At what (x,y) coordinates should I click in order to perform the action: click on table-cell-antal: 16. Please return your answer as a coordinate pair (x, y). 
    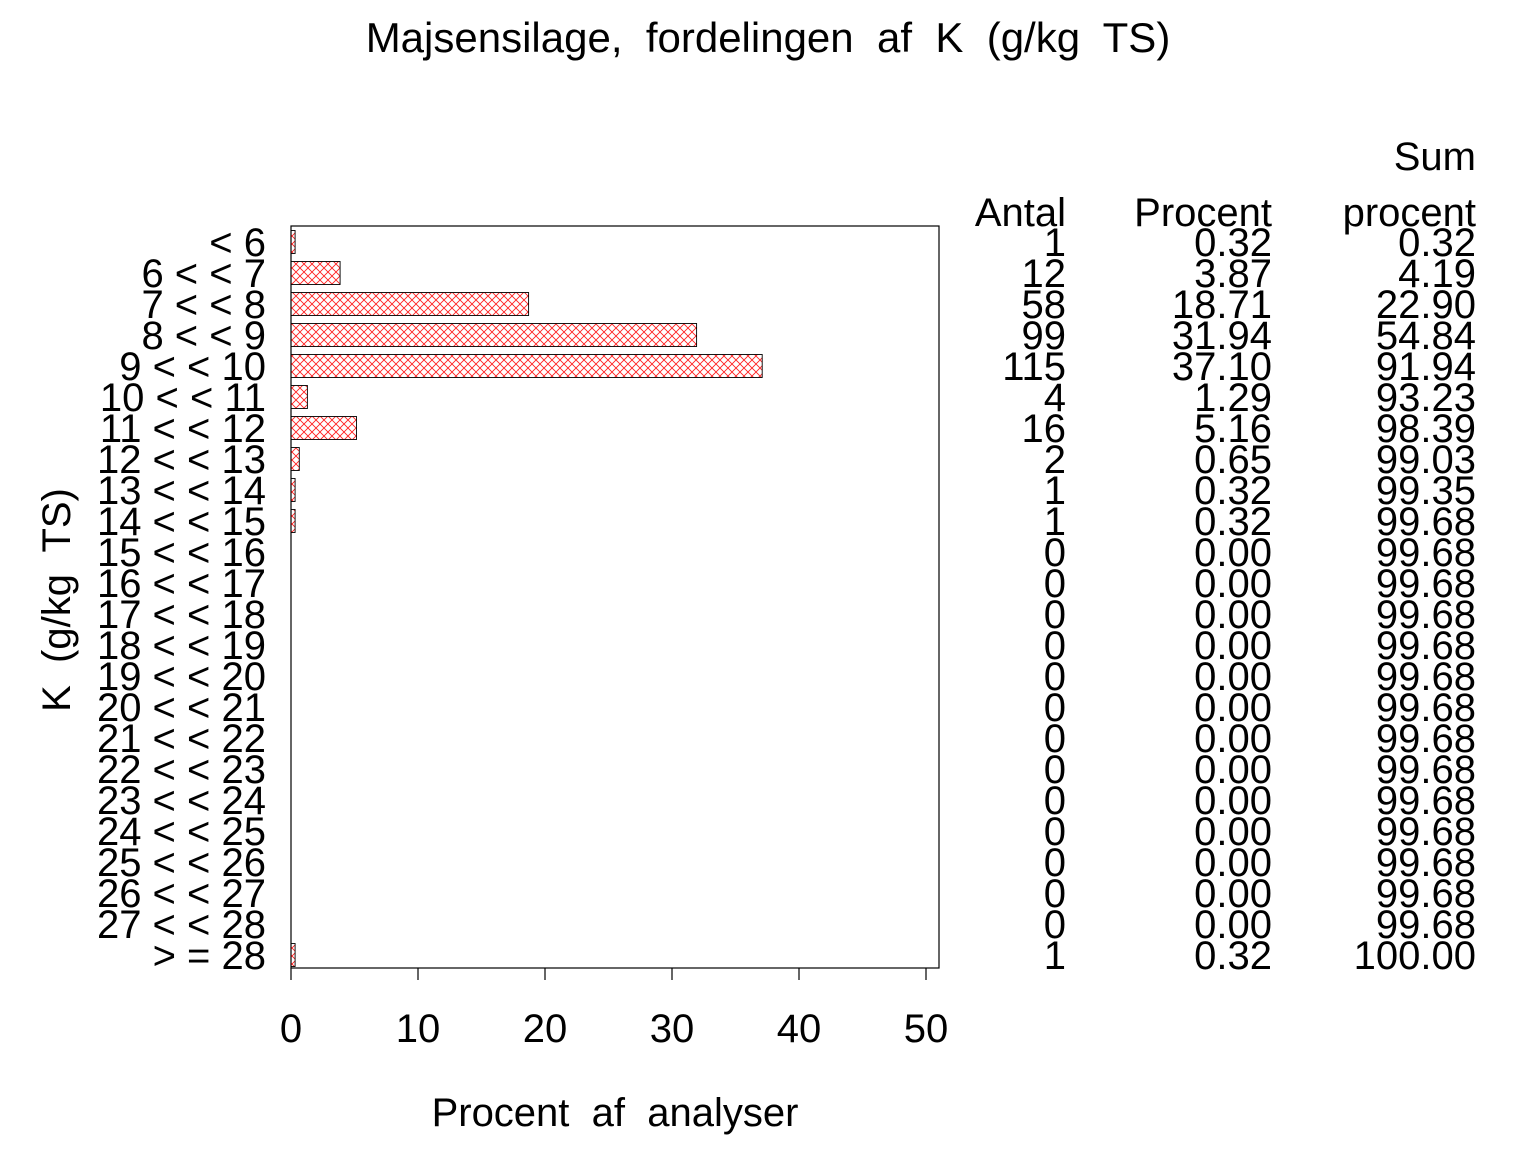
    Looking at the image, I should click on (1044, 429).